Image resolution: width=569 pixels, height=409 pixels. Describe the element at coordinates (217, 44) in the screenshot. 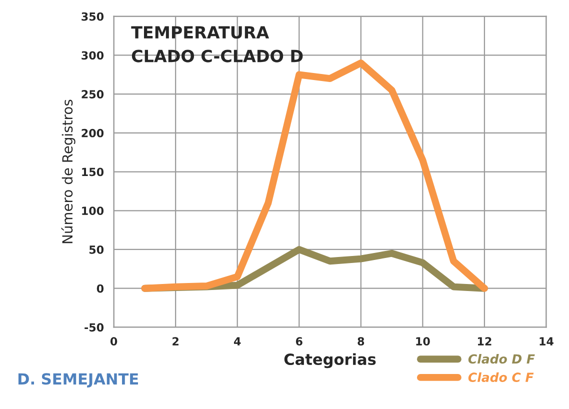

I see `text: TEMPERATURA CLADO C-CLADO D` at that location.